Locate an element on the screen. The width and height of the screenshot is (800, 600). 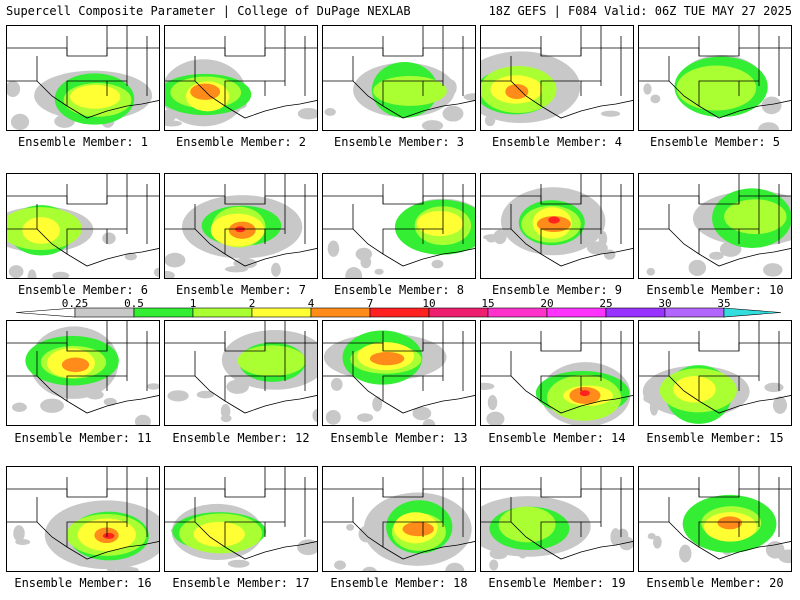
legend-tick-label: 1 is located at coordinates (193, 303).